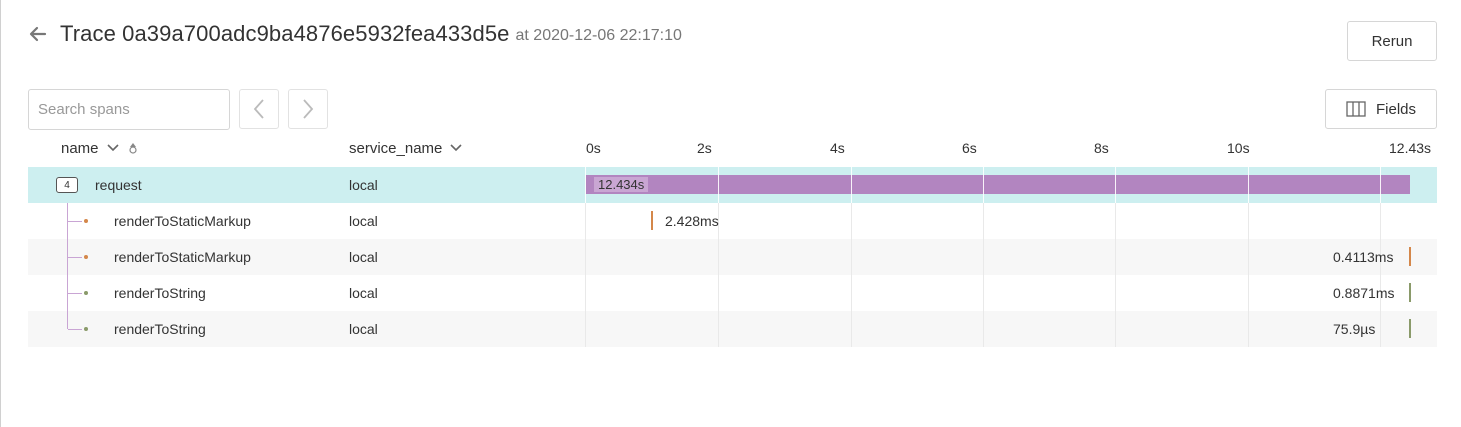  What do you see at coordinates (1238, 148) in the screenshot?
I see `timeline-tick: 10s` at bounding box center [1238, 148].